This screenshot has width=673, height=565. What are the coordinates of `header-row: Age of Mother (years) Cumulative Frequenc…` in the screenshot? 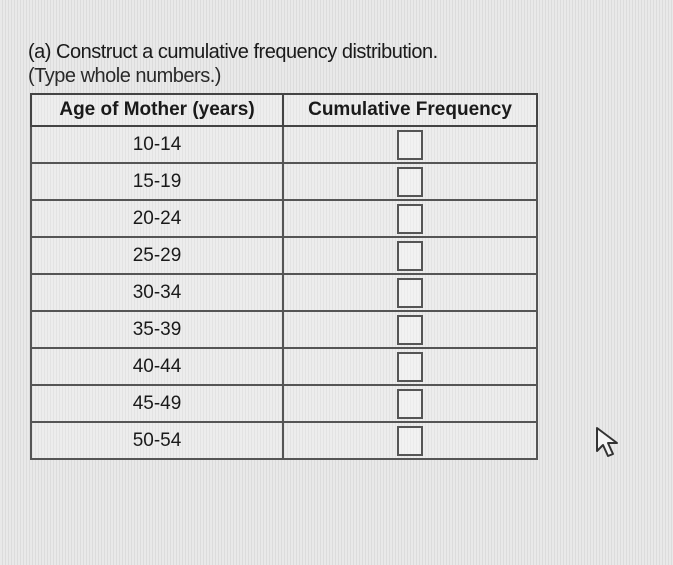 It's located at (284, 110).